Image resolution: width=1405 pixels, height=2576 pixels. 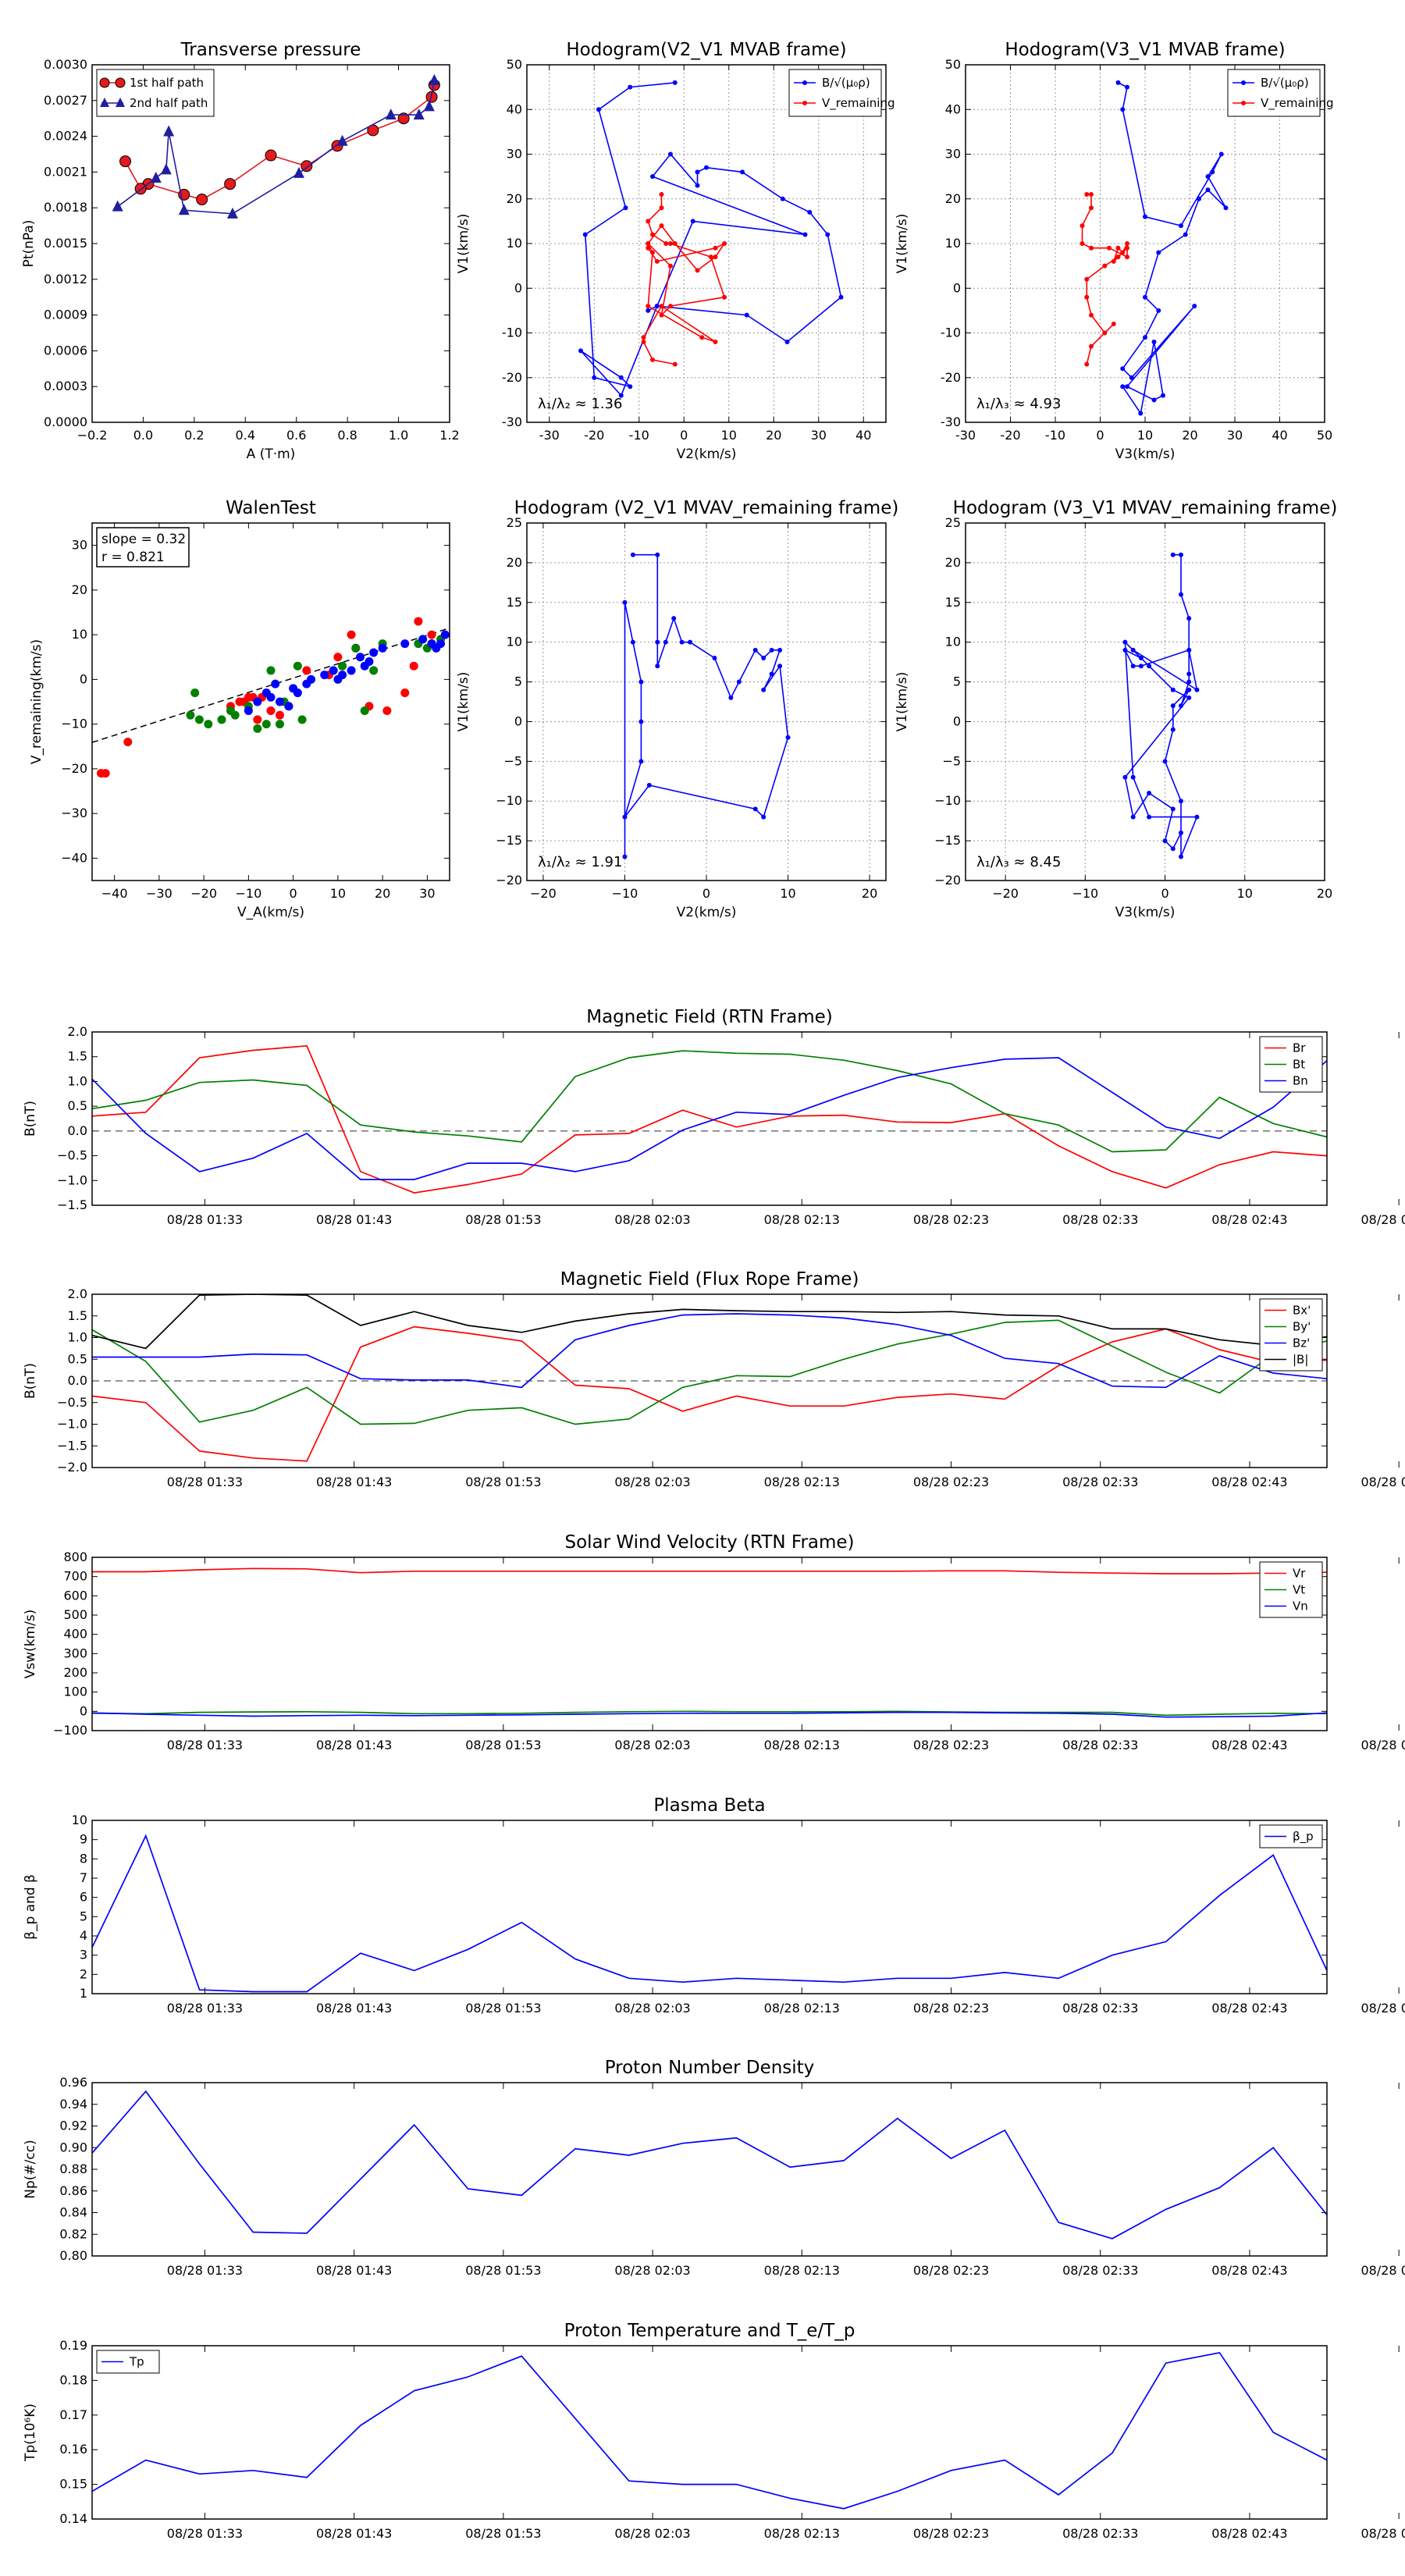 I want to click on ratio-annotation: λ₁/λ₂ ≈ 1.91, so click(x=580, y=862).